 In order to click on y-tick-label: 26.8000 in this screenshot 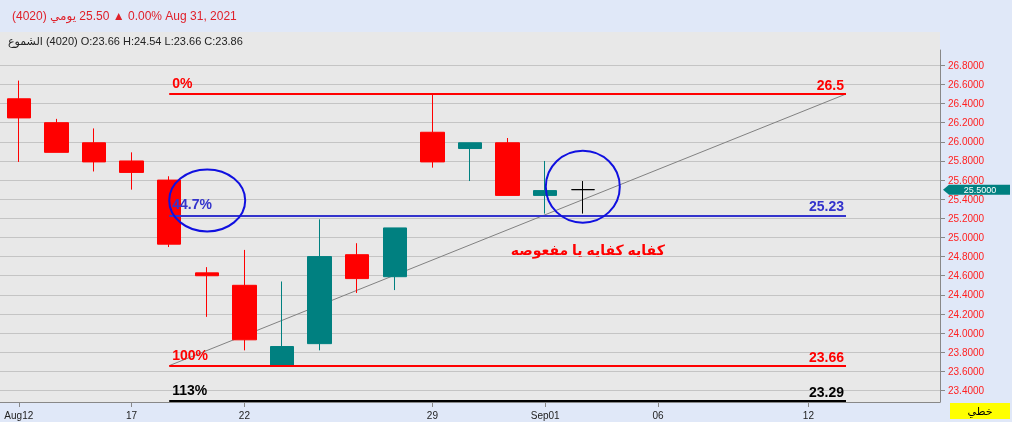, I will do `click(966, 65)`.